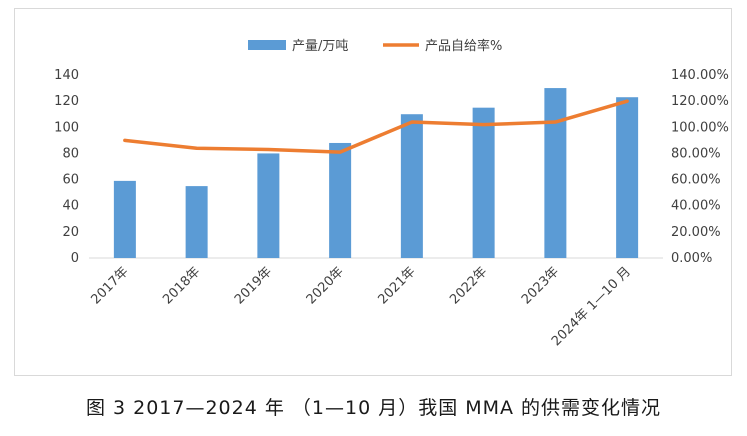  I want to click on y-right-tick-label: 100.00%, so click(700, 127).